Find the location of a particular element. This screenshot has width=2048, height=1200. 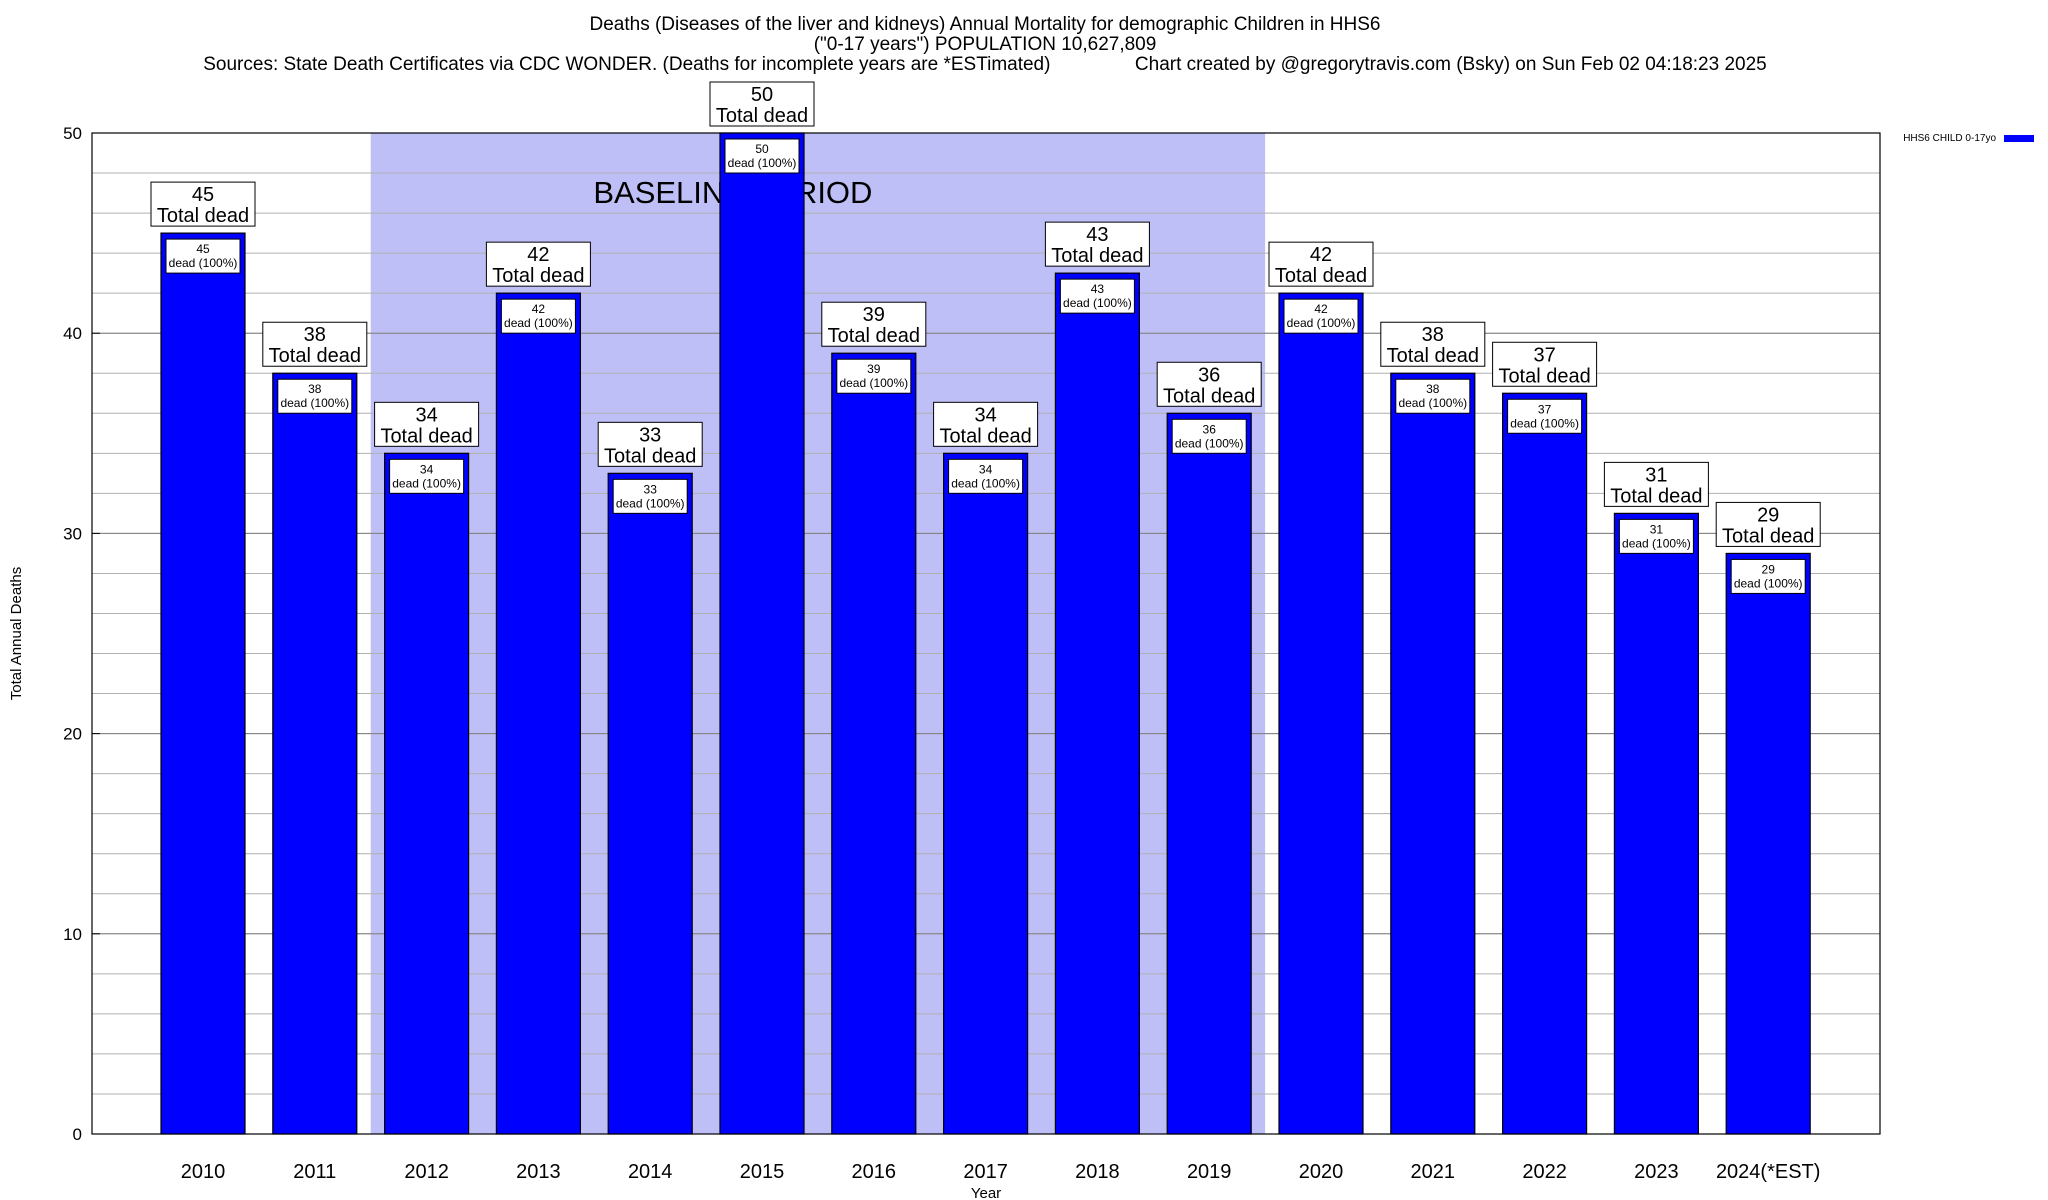

bar-total-value: 36 is located at coordinates (1209, 375).